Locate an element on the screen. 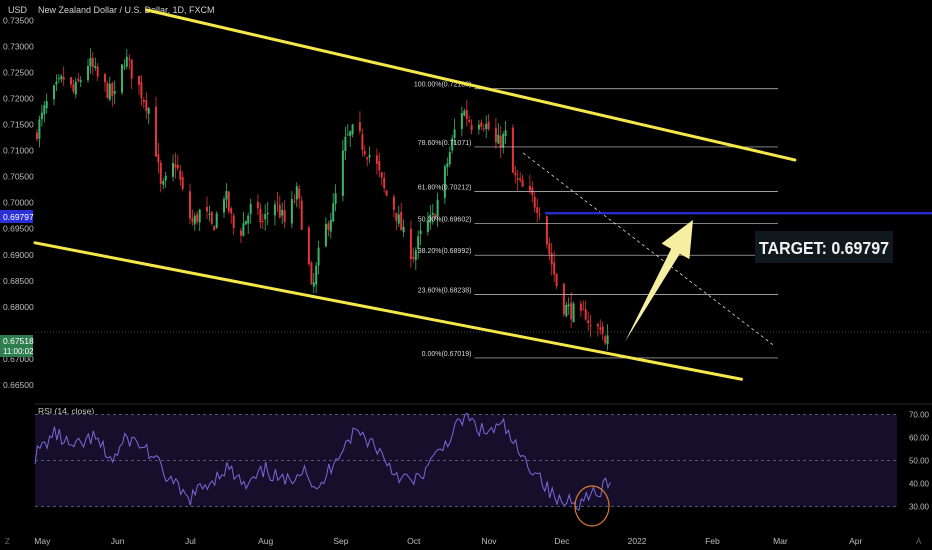 The image size is (932, 550). target-annotation-bg is located at coordinates (824, 247).